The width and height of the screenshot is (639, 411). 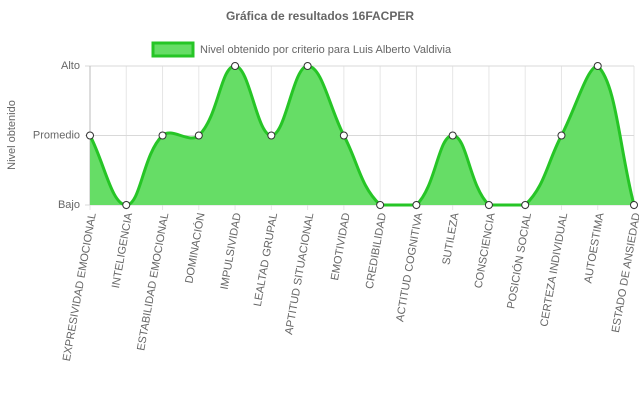 What do you see at coordinates (69, 205) in the screenshot?
I see `y-tick-label: Bajo` at bounding box center [69, 205].